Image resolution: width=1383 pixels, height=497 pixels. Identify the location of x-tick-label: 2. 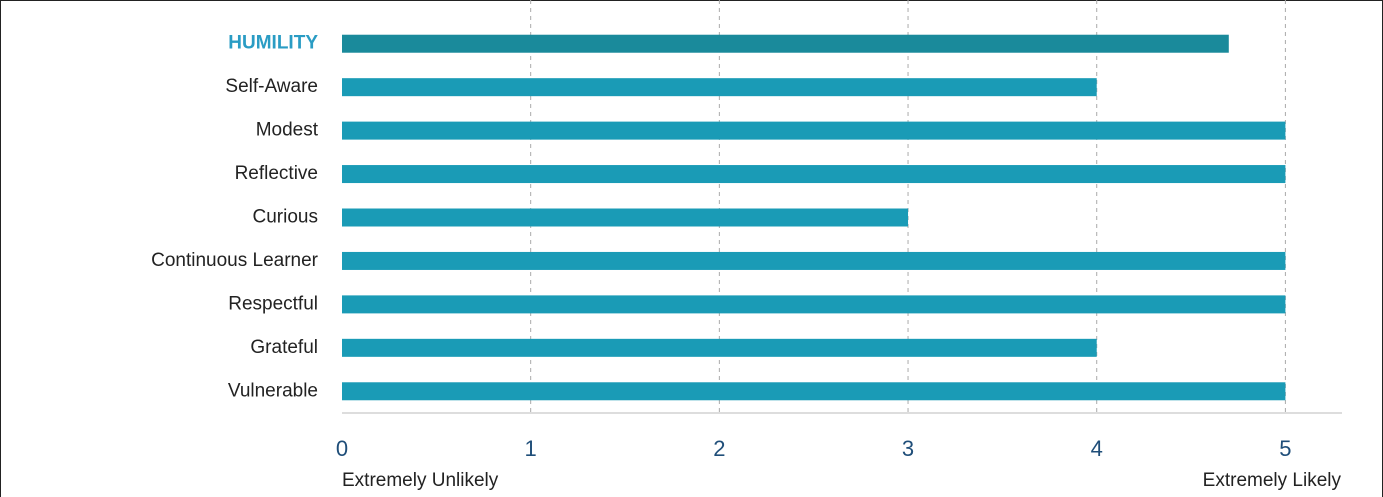
(719, 448).